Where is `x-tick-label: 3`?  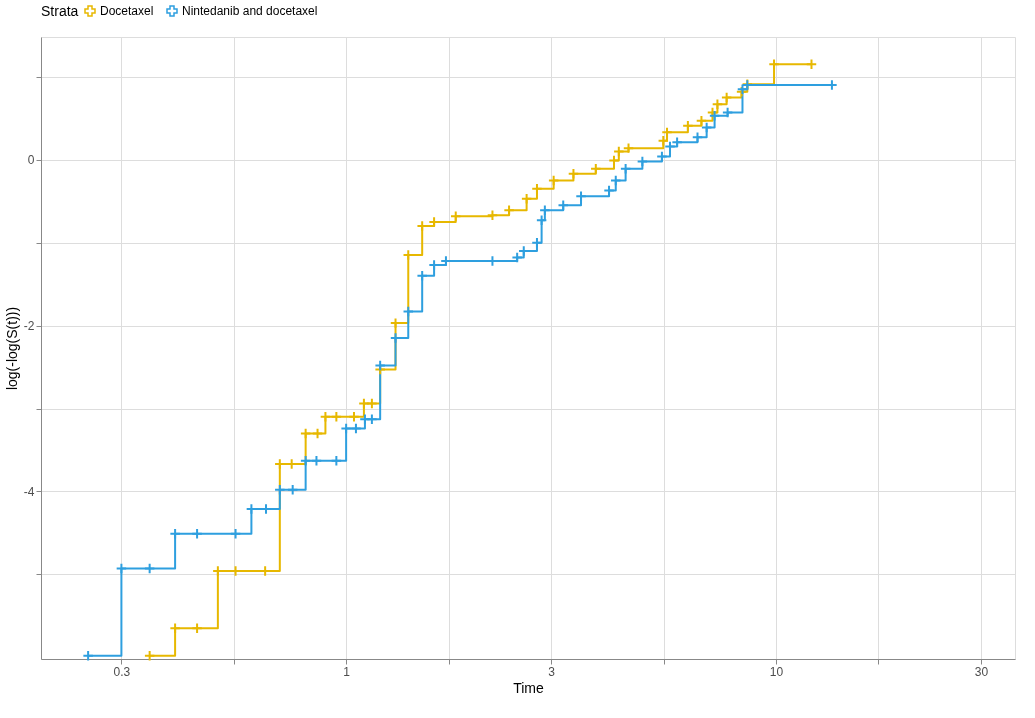 x-tick-label: 3 is located at coordinates (552, 671).